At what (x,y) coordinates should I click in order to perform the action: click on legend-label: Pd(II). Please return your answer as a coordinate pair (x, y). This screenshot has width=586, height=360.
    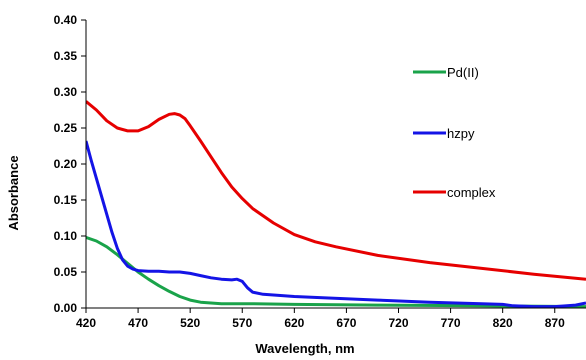
    Looking at the image, I should click on (463, 72).